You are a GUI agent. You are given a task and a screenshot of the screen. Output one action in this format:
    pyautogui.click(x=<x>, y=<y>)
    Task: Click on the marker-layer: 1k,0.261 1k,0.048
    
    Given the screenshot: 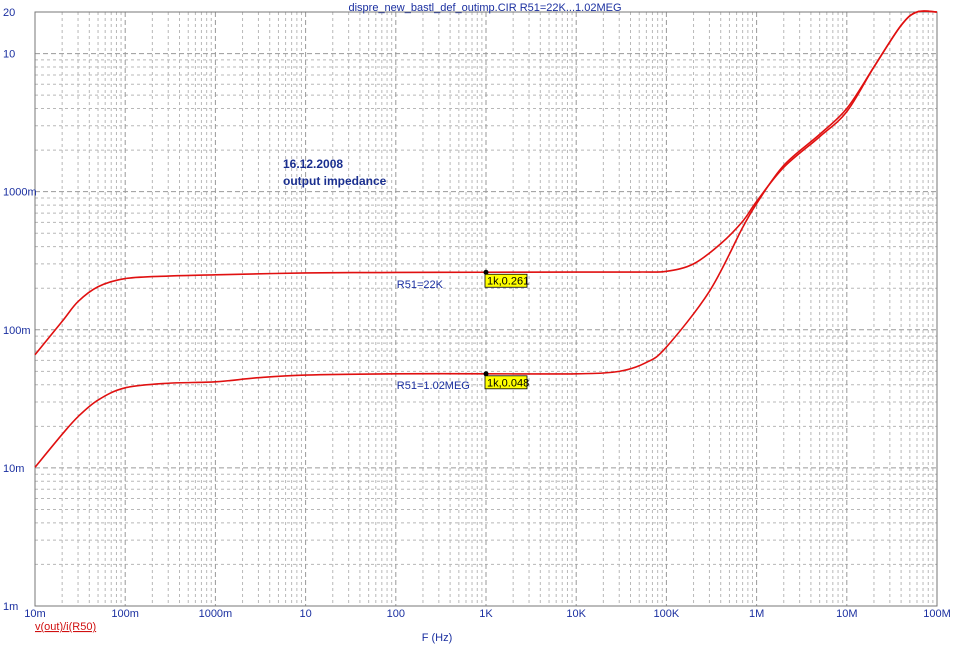 What is the action you would take?
    pyautogui.click(x=506, y=329)
    